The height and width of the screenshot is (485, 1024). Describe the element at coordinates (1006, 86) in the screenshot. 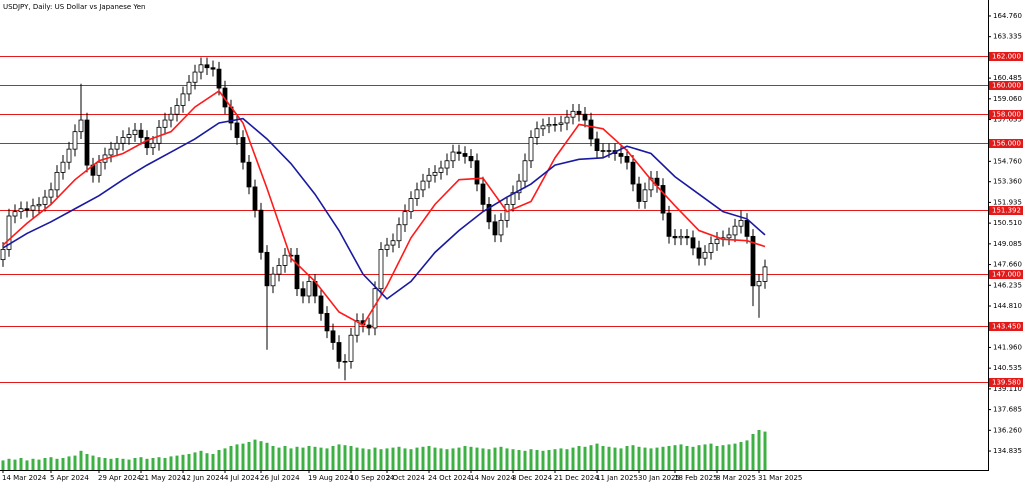

I see `level-label: 160.000` at that location.